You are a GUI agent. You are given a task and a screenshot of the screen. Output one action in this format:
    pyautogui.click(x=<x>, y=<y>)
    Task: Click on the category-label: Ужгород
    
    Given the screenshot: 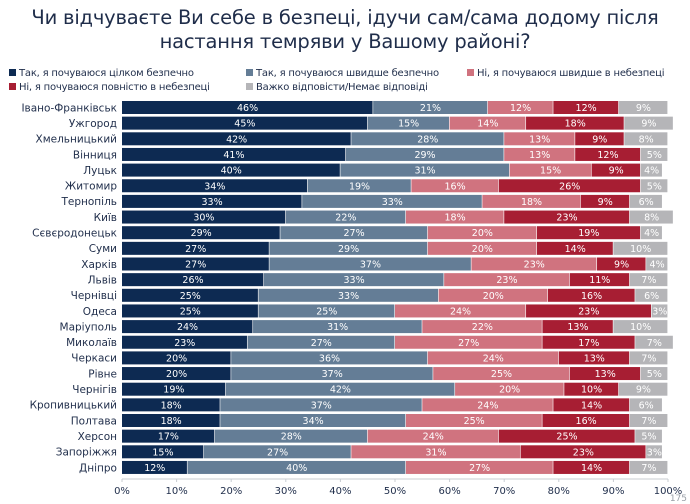 What is the action you would take?
    pyautogui.click(x=93, y=124)
    